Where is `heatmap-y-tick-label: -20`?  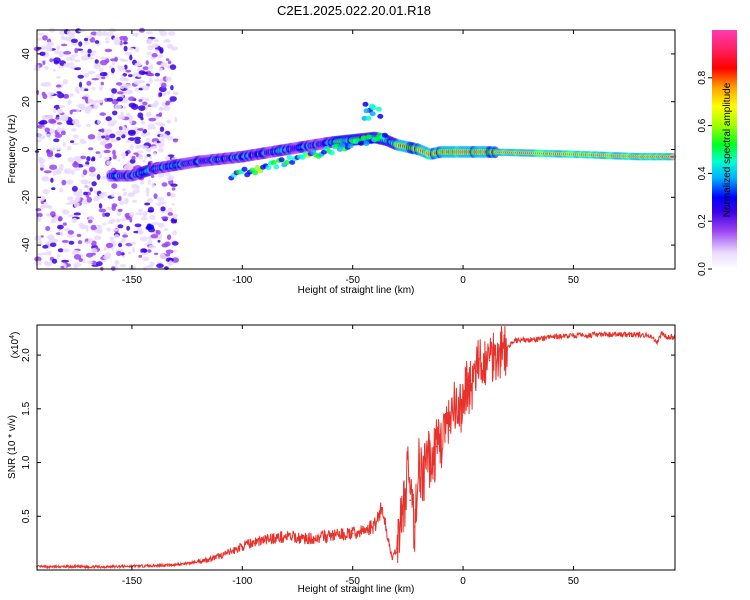 heatmap-y-tick-label: -20 is located at coordinates (26, 197).